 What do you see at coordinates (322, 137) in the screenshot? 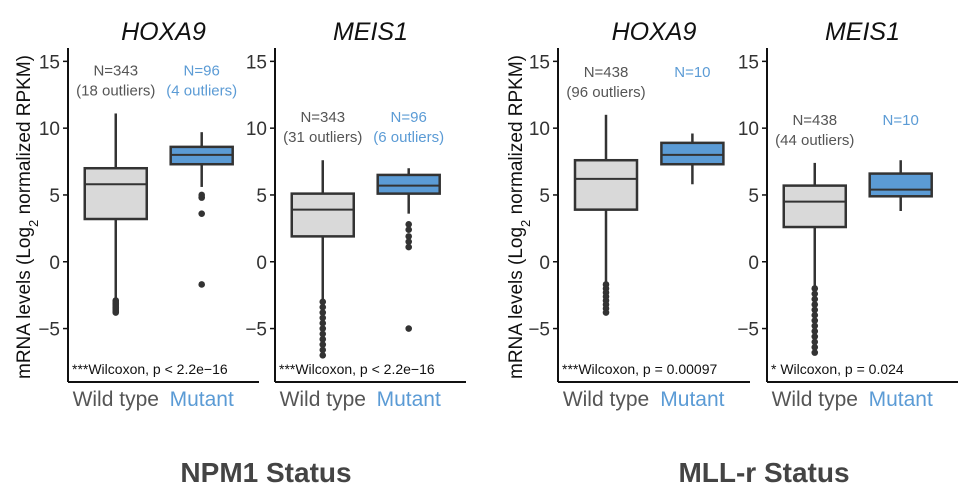
I see `outlier-count-label: (31 outliers)` at bounding box center [322, 137].